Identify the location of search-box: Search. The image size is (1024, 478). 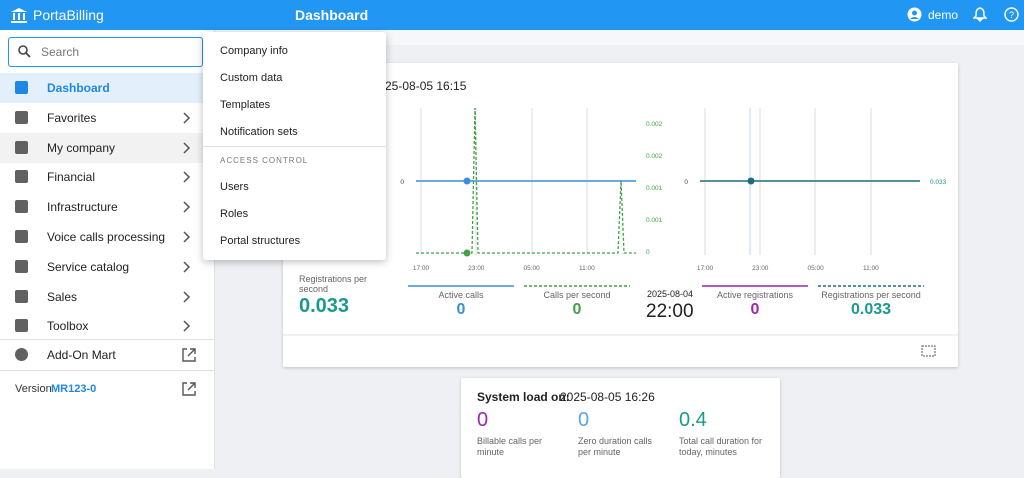
(105, 52).